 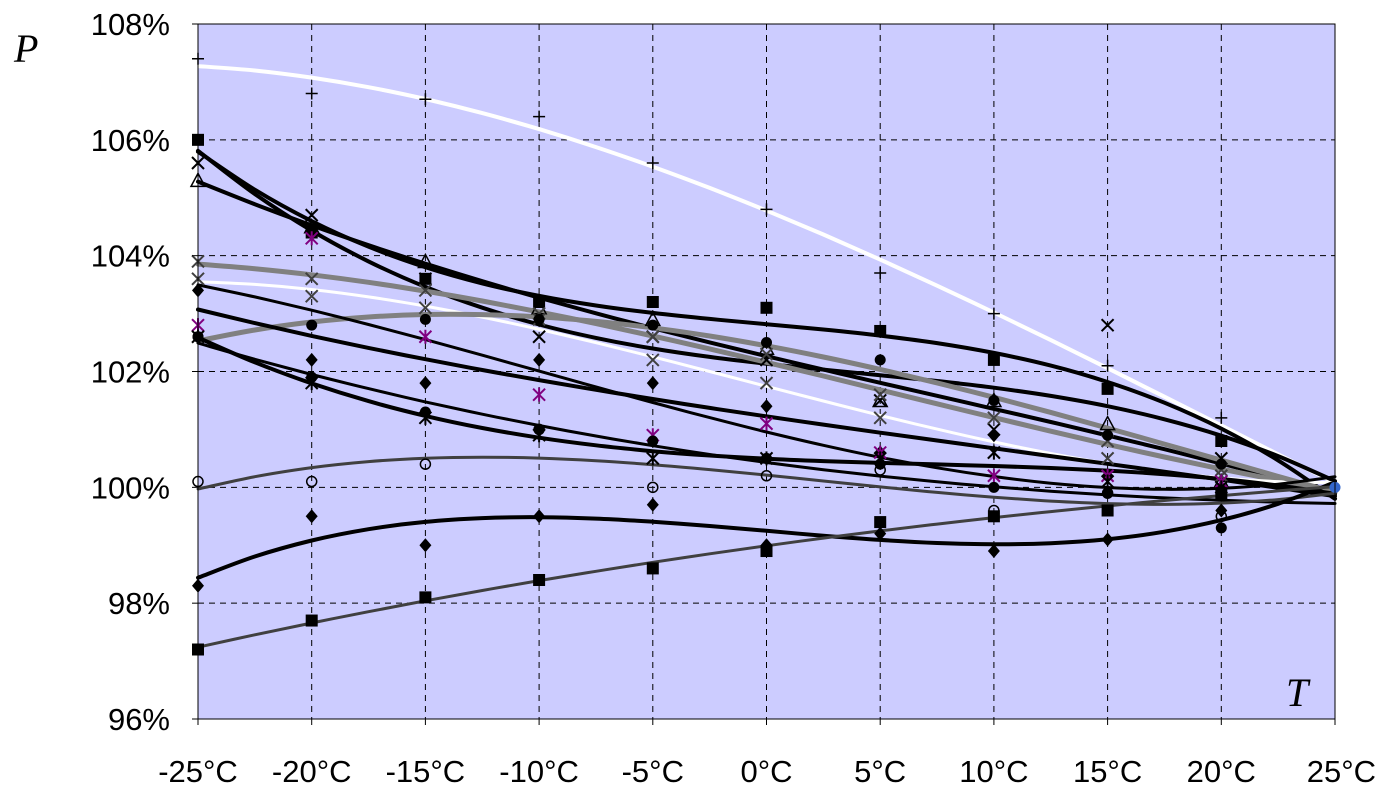 What do you see at coordinates (130, 140) in the screenshot?
I see `y-tick-label: 106%` at bounding box center [130, 140].